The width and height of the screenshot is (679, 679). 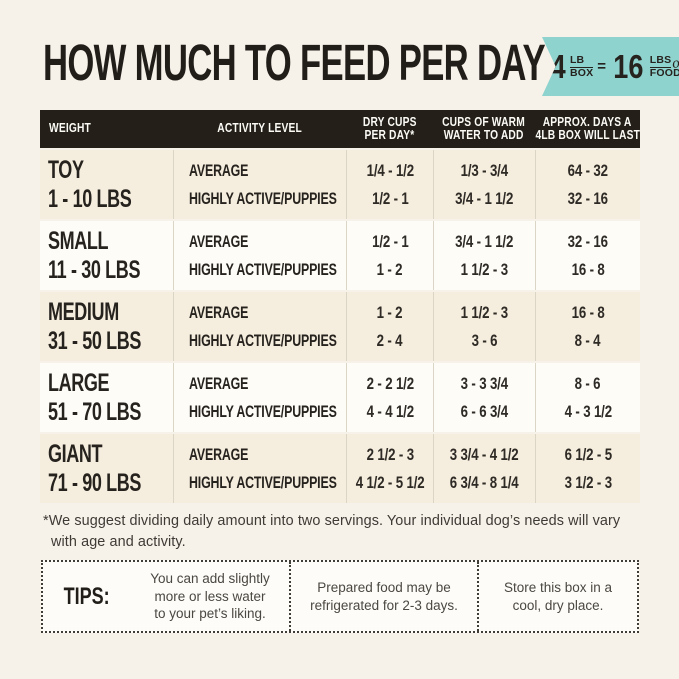 I want to click on badge-left-unit: LB BOX, so click(x=581, y=66).